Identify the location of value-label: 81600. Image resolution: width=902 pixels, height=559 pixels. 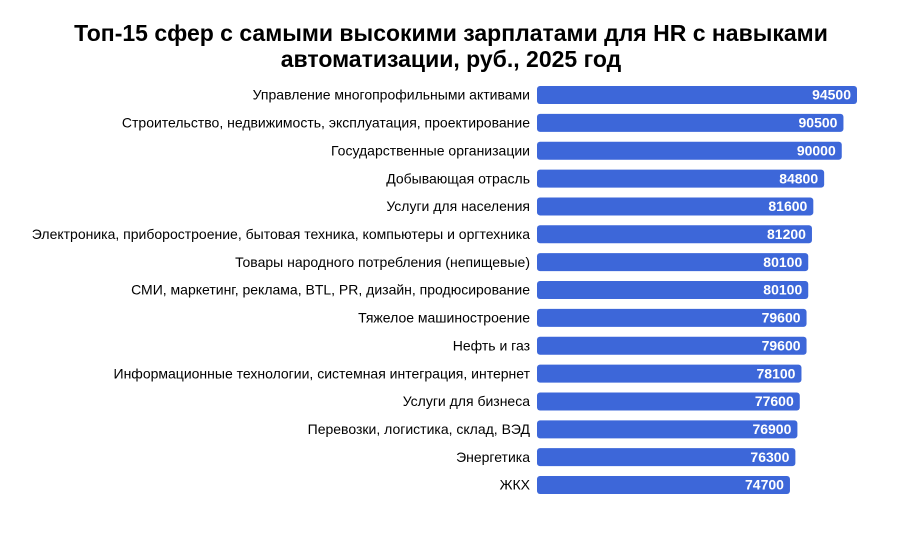
(787, 206).